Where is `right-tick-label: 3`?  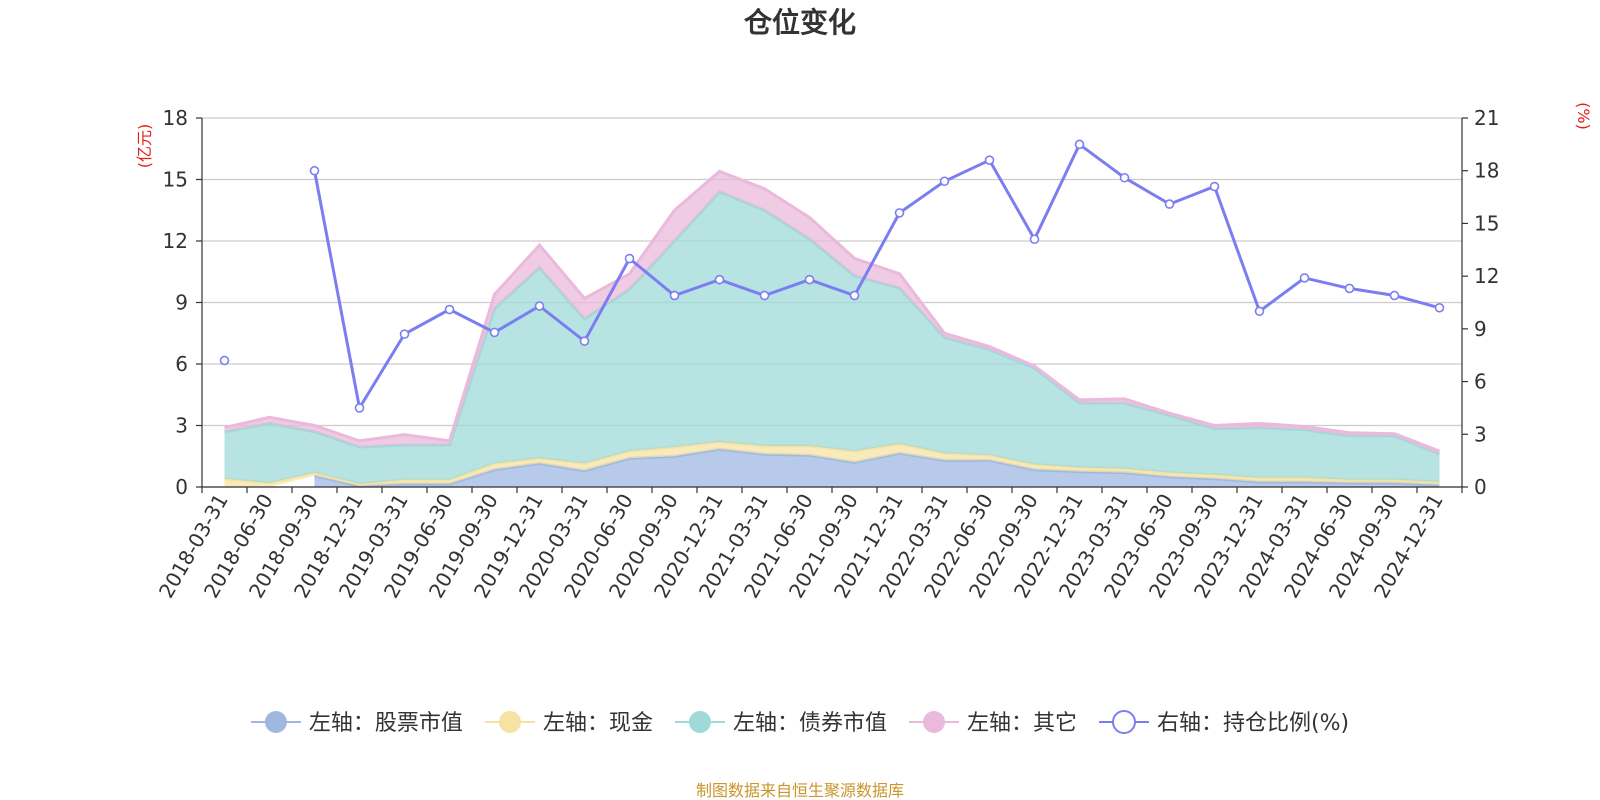 right-tick-label: 3 is located at coordinates (1480, 434).